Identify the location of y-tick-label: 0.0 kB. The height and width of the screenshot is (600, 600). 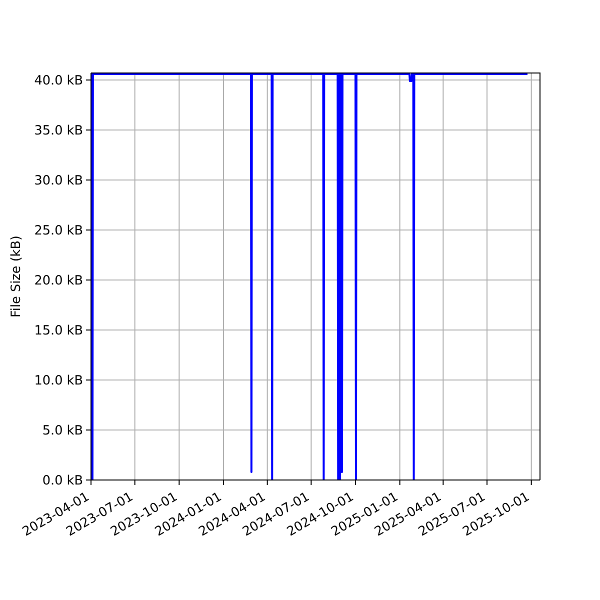
(62, 481).